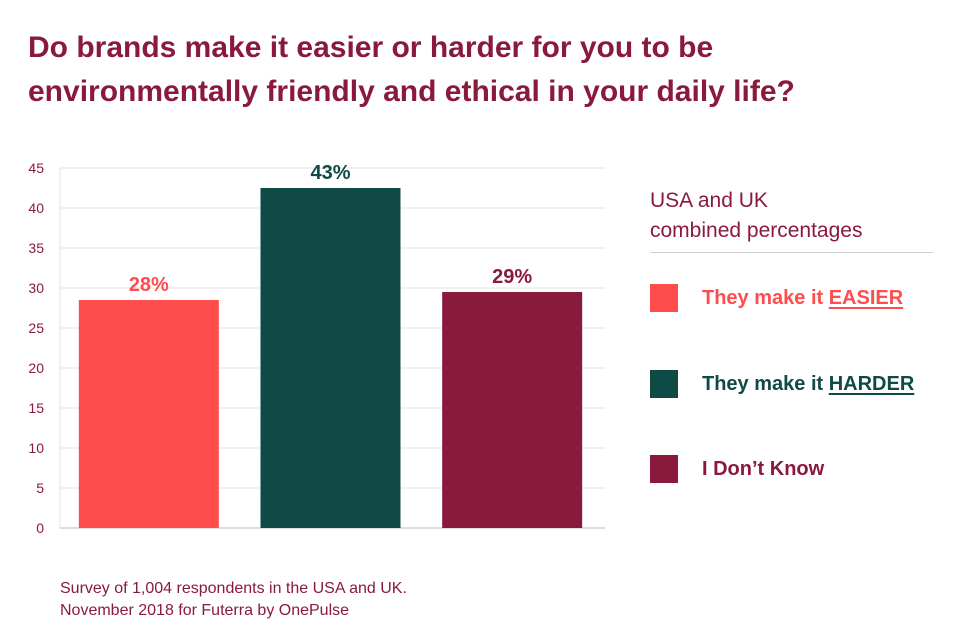 The width and height of the screenshot is (960, 640). I want to click on legend-item-harder: They make it HARDER, so click(782, 384).